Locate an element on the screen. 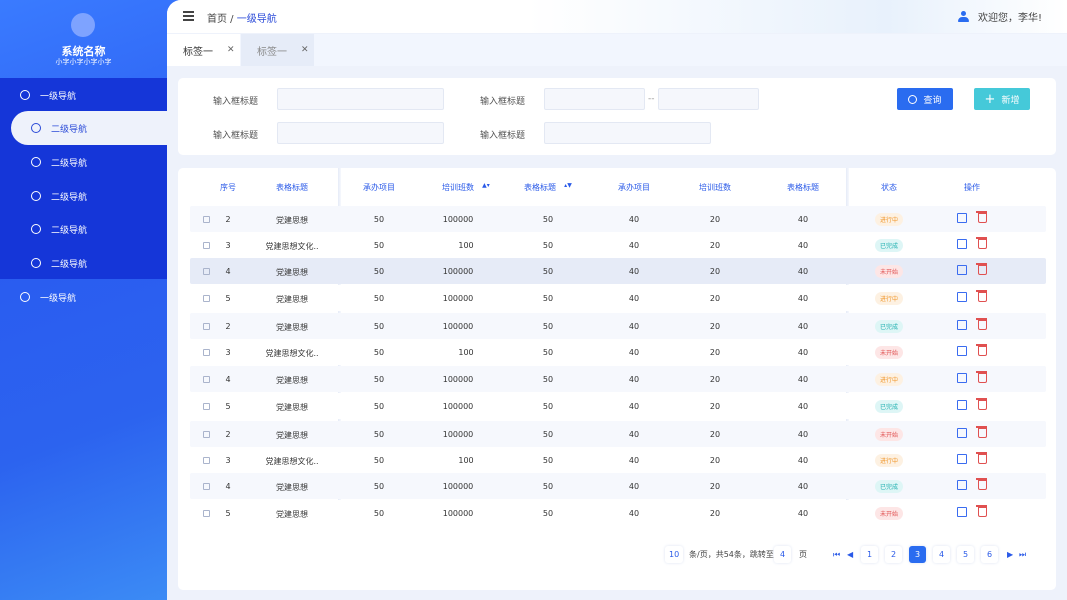  table-cell: 党建思想 is located at coordinates (292, 487).